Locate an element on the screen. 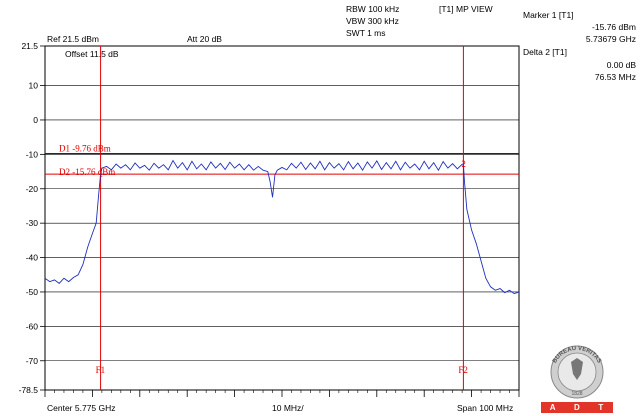 The width and height of the screenshot is (643, 416). bureau-veritas-logo: BUREAU VERITAS 1828 is located at coordinates (577, 372).